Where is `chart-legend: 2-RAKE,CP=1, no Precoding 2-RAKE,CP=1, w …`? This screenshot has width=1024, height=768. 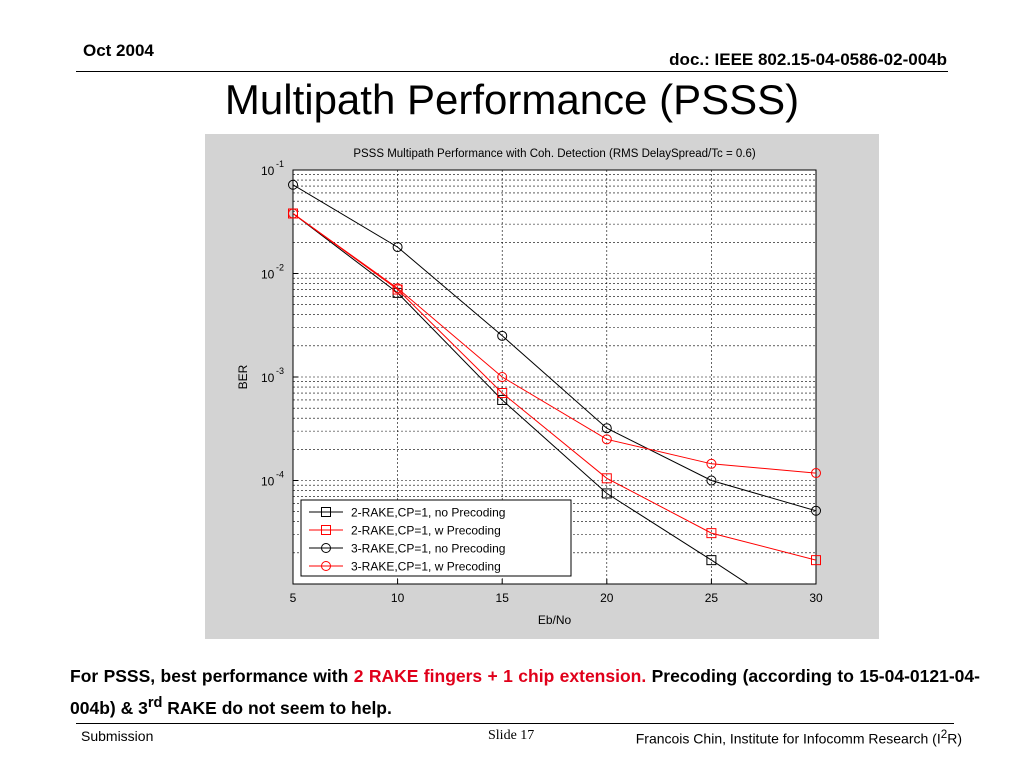
chart-legend: 2-RAKE,CP=1, no Precoding 2-RAKE,CP=1, w … is located at coordinates (436, 538).